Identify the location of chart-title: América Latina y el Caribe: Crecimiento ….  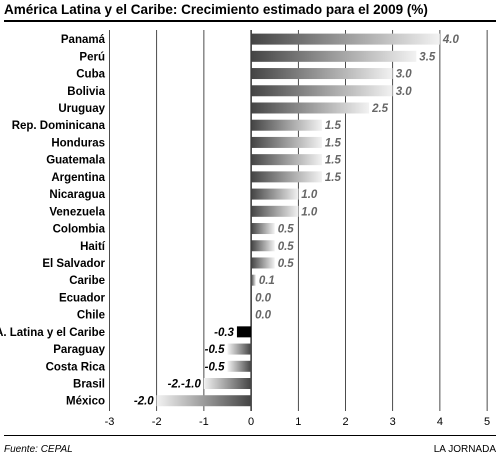
(216, 9).